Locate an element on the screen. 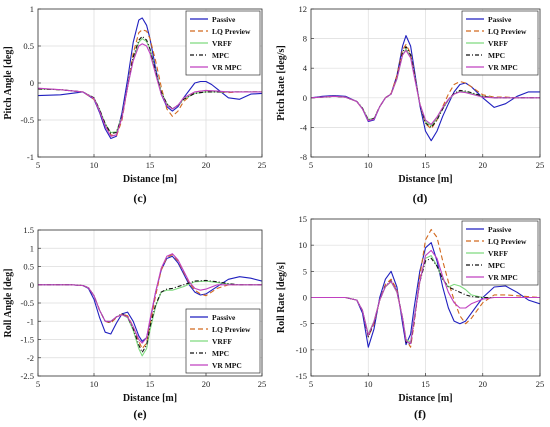 The image size is (550, 427). panel-caption: (d) is located at coordinates (420, 198).